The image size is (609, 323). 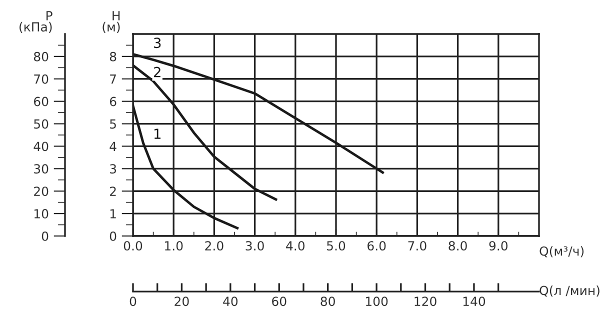 What do you see at coordinates (377, 301) in the screenshot?
I see `x2-tick-label: 100` at bounding box center [377, 301].